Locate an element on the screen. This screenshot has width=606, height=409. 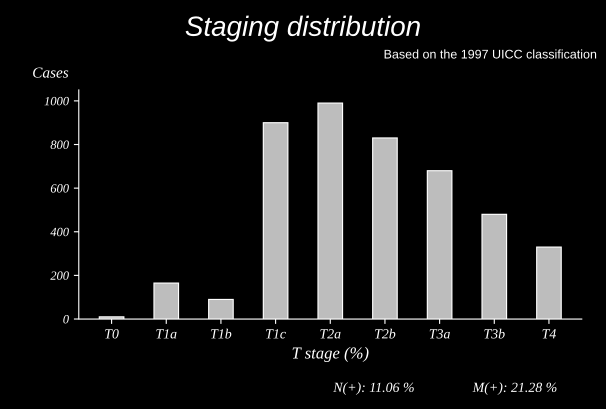
y-tick-label: 200 is located at coordinates (59, 275).